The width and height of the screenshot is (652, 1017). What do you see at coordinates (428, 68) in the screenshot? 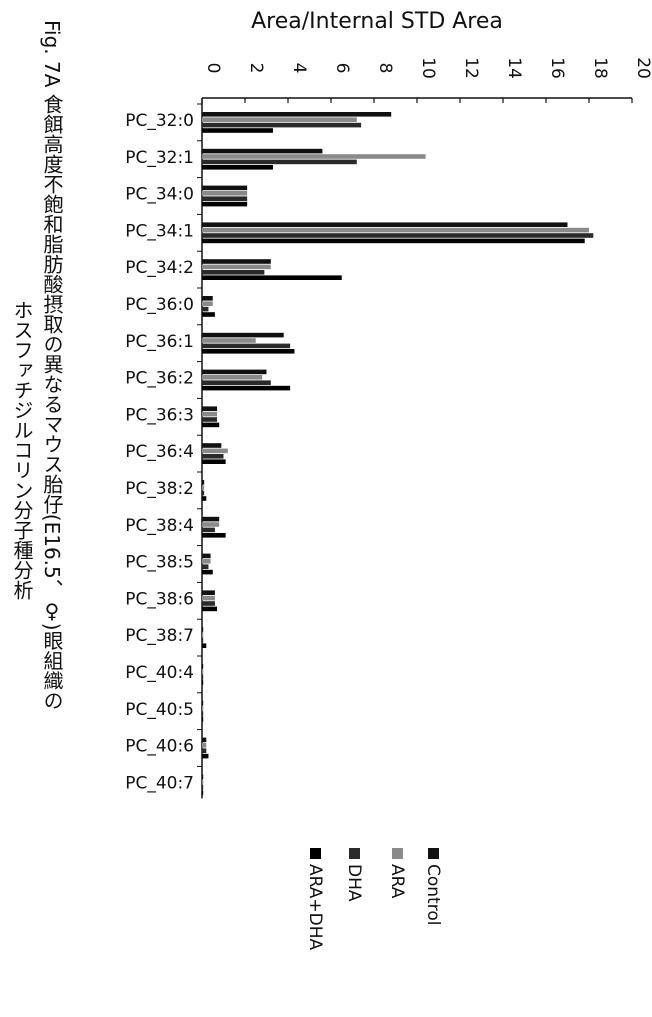
I see `tick-label: 10` at bounding box center [428, 68].